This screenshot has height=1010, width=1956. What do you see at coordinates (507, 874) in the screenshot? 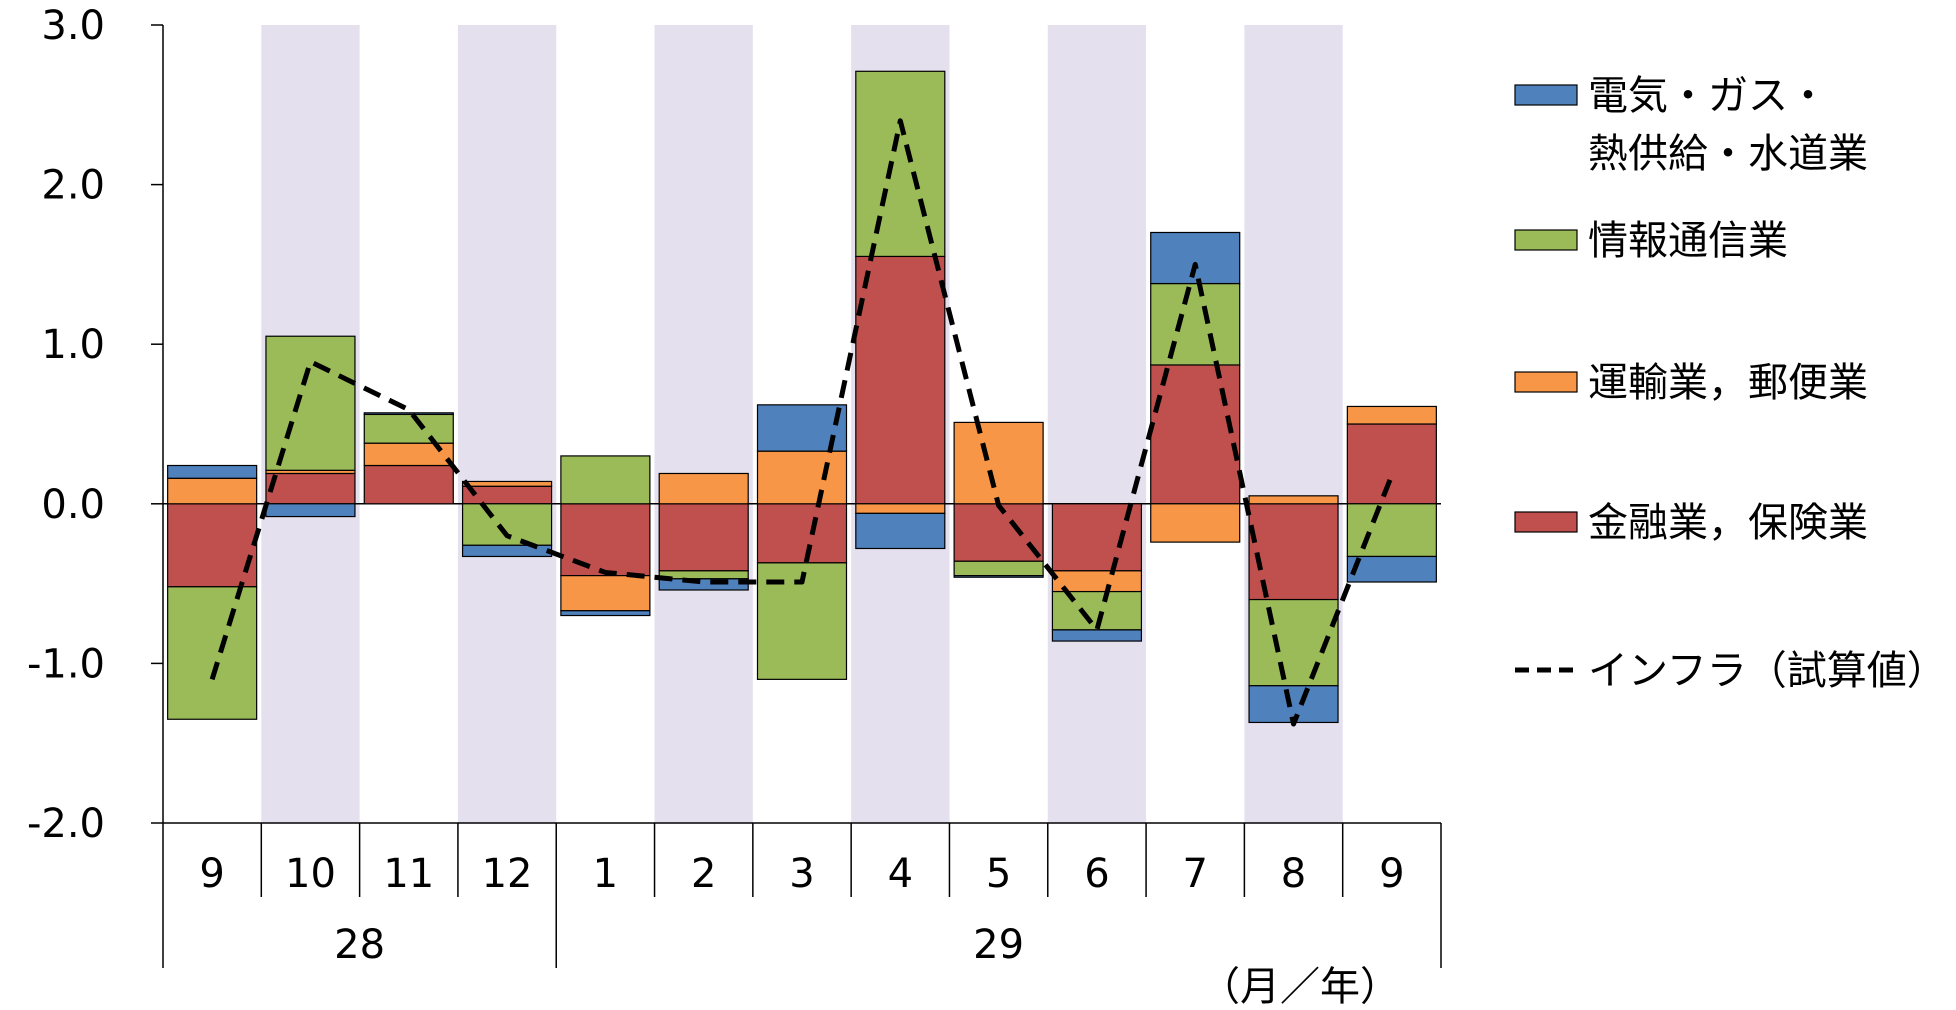
I see `x-tick-label: 12` at bounding box center [507, 874].